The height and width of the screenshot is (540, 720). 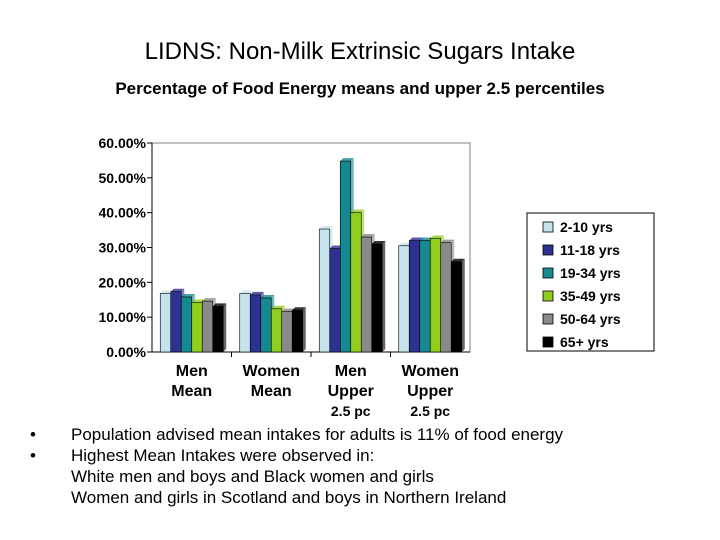 What do you see at coordinates (123, 143) in the screenshot?
I see `y-tick-label: 60.00%` at bounding box center [123, 143].